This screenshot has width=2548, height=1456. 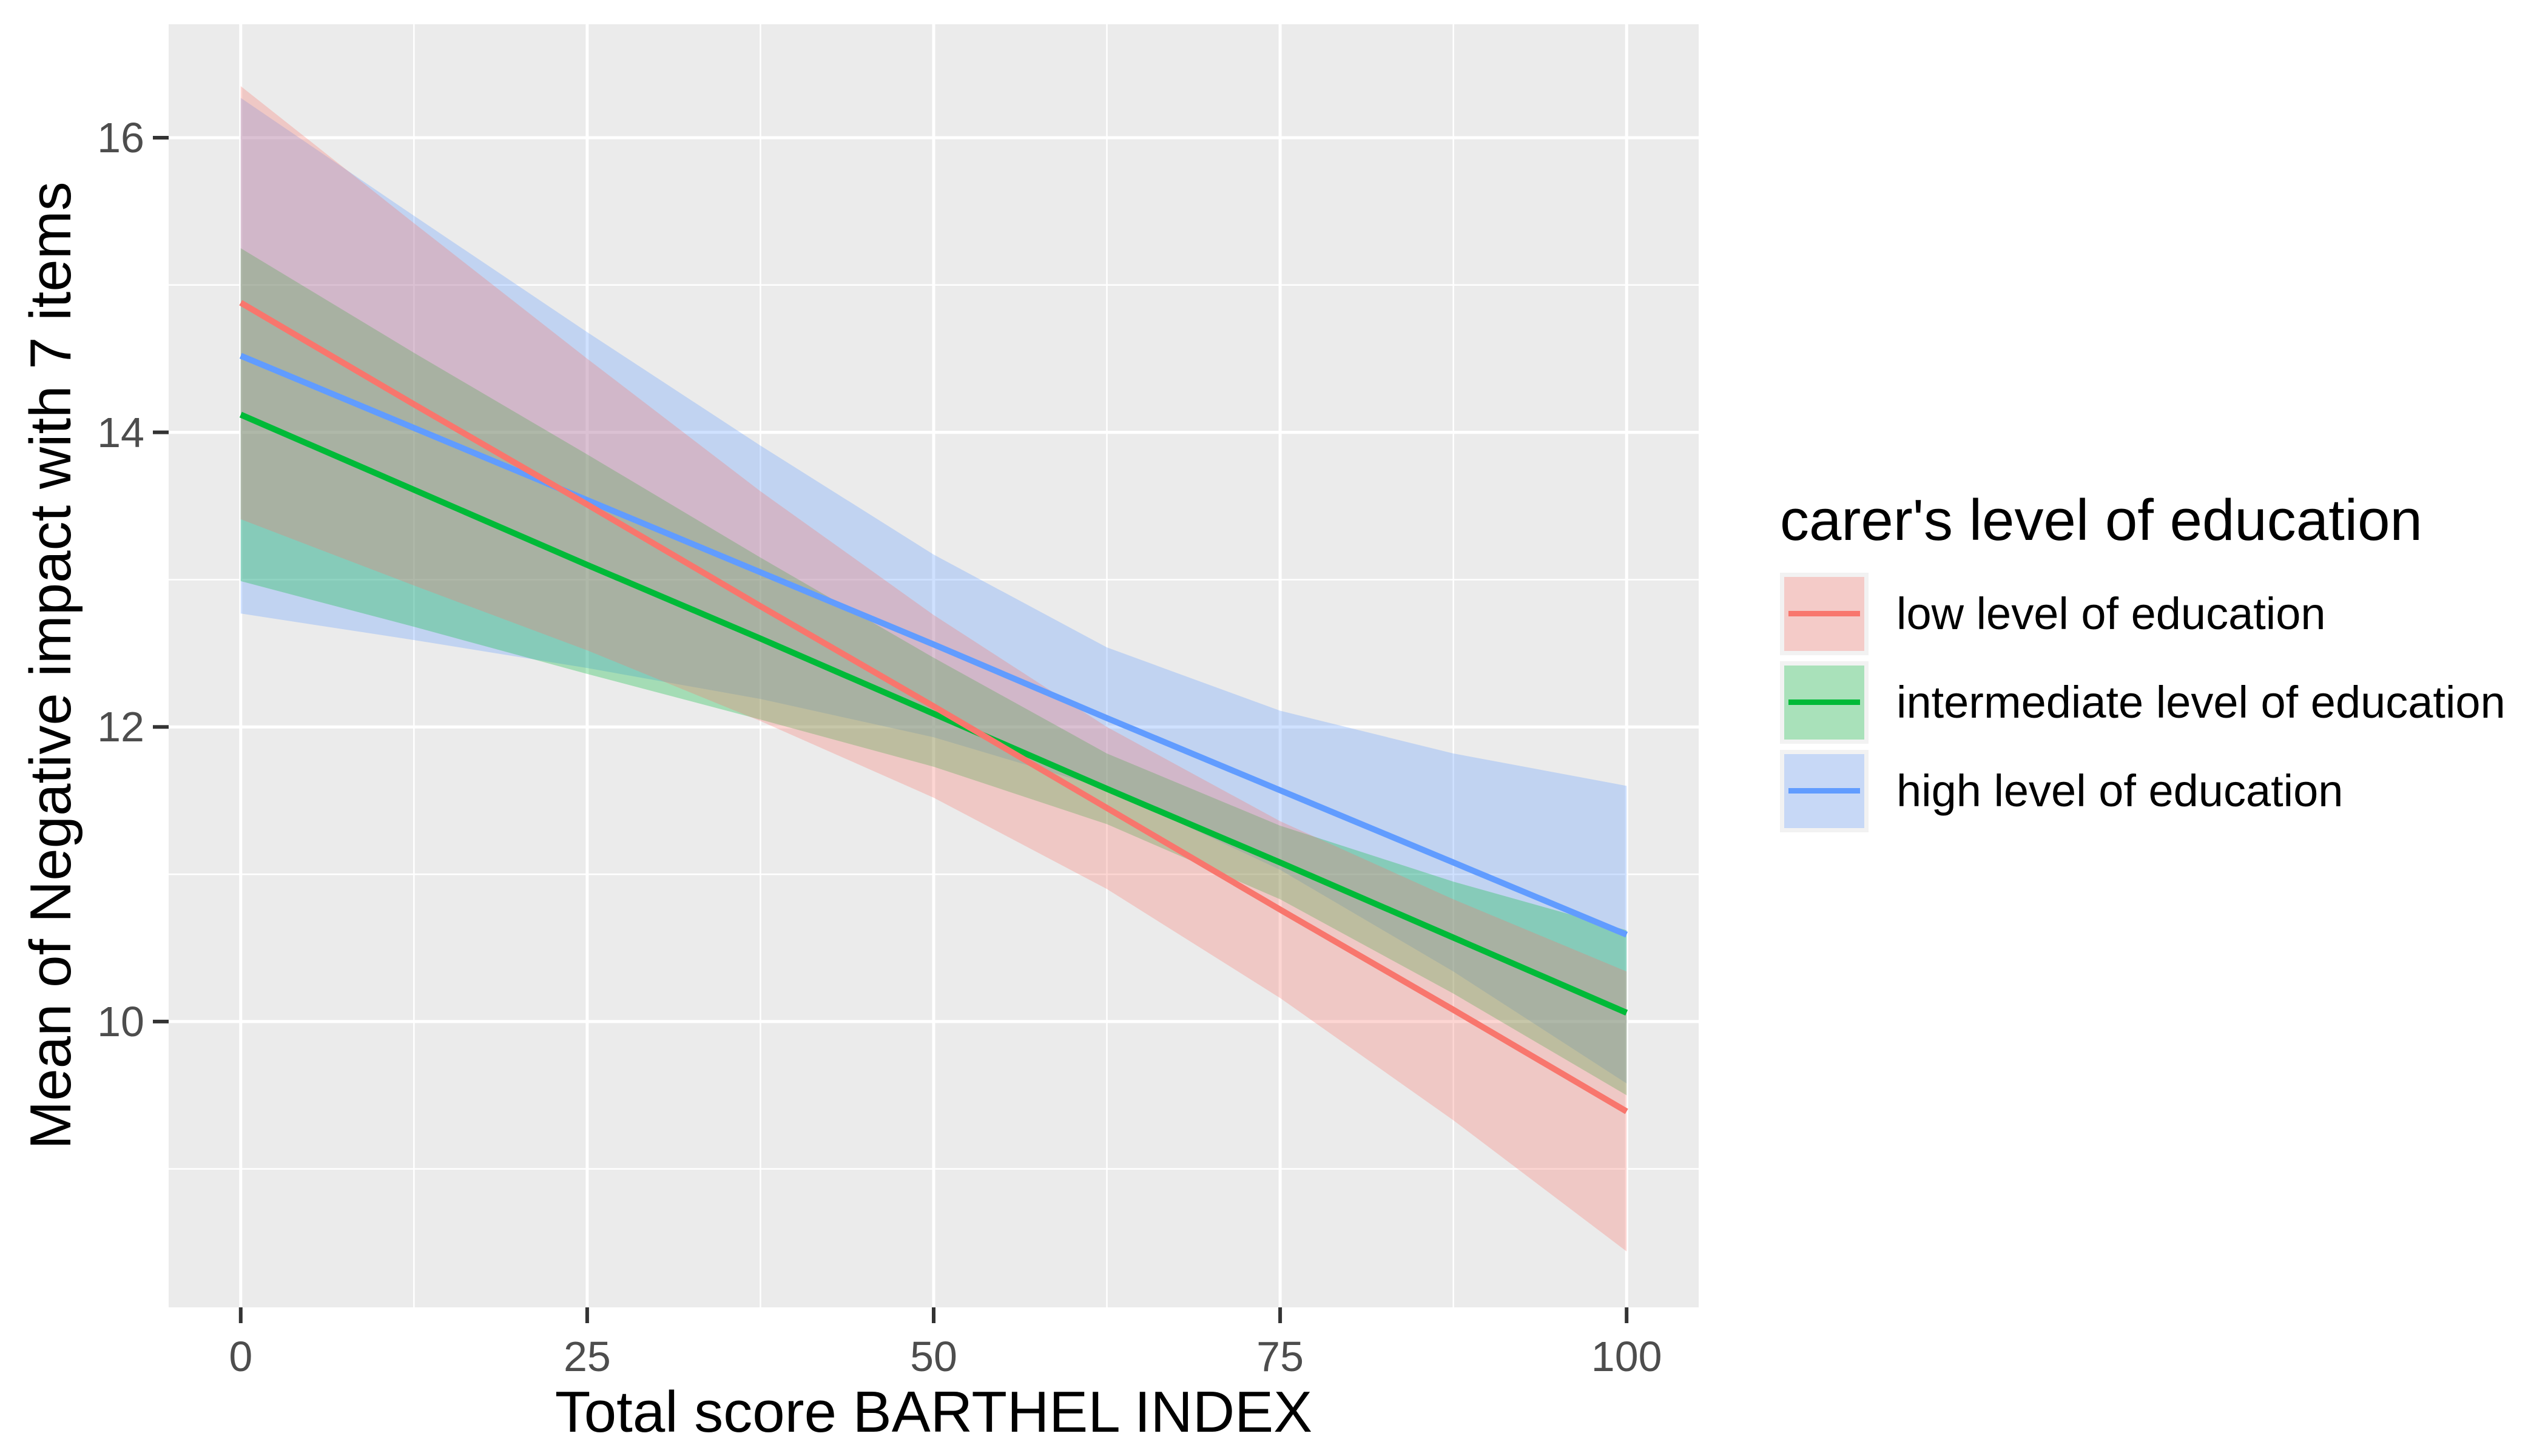 I want to click on legend-key-high, so click(x=1824, y=791).